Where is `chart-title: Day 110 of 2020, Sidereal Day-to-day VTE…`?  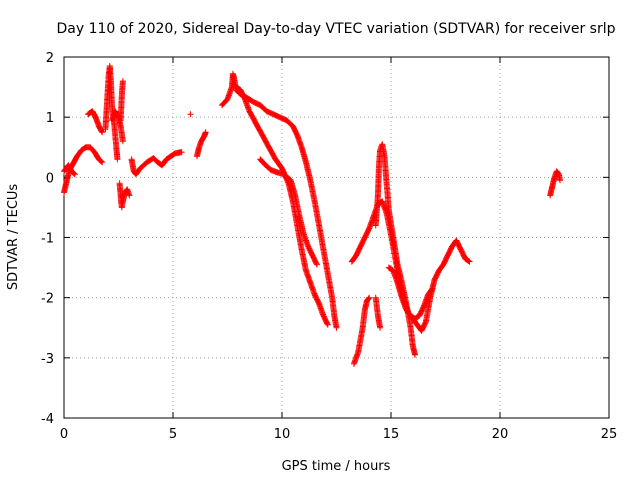 chart-title: Day 110 of 2020, Sidereal Day-to-day VTE… is located at coordinates (335, 29).